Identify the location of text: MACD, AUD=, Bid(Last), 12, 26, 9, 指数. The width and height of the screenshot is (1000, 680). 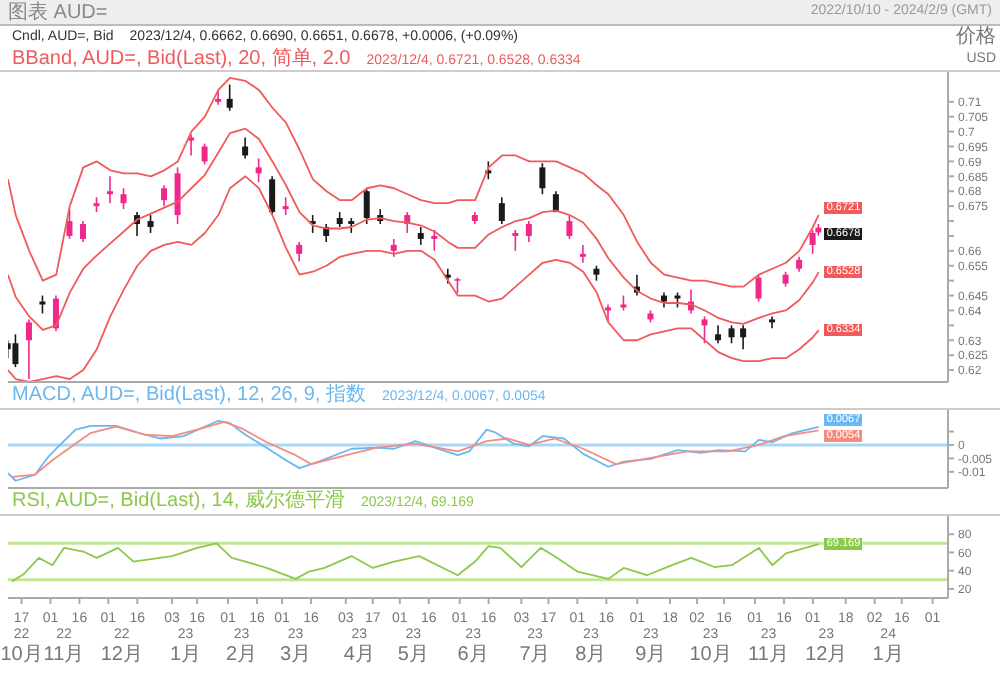
(189, 395).